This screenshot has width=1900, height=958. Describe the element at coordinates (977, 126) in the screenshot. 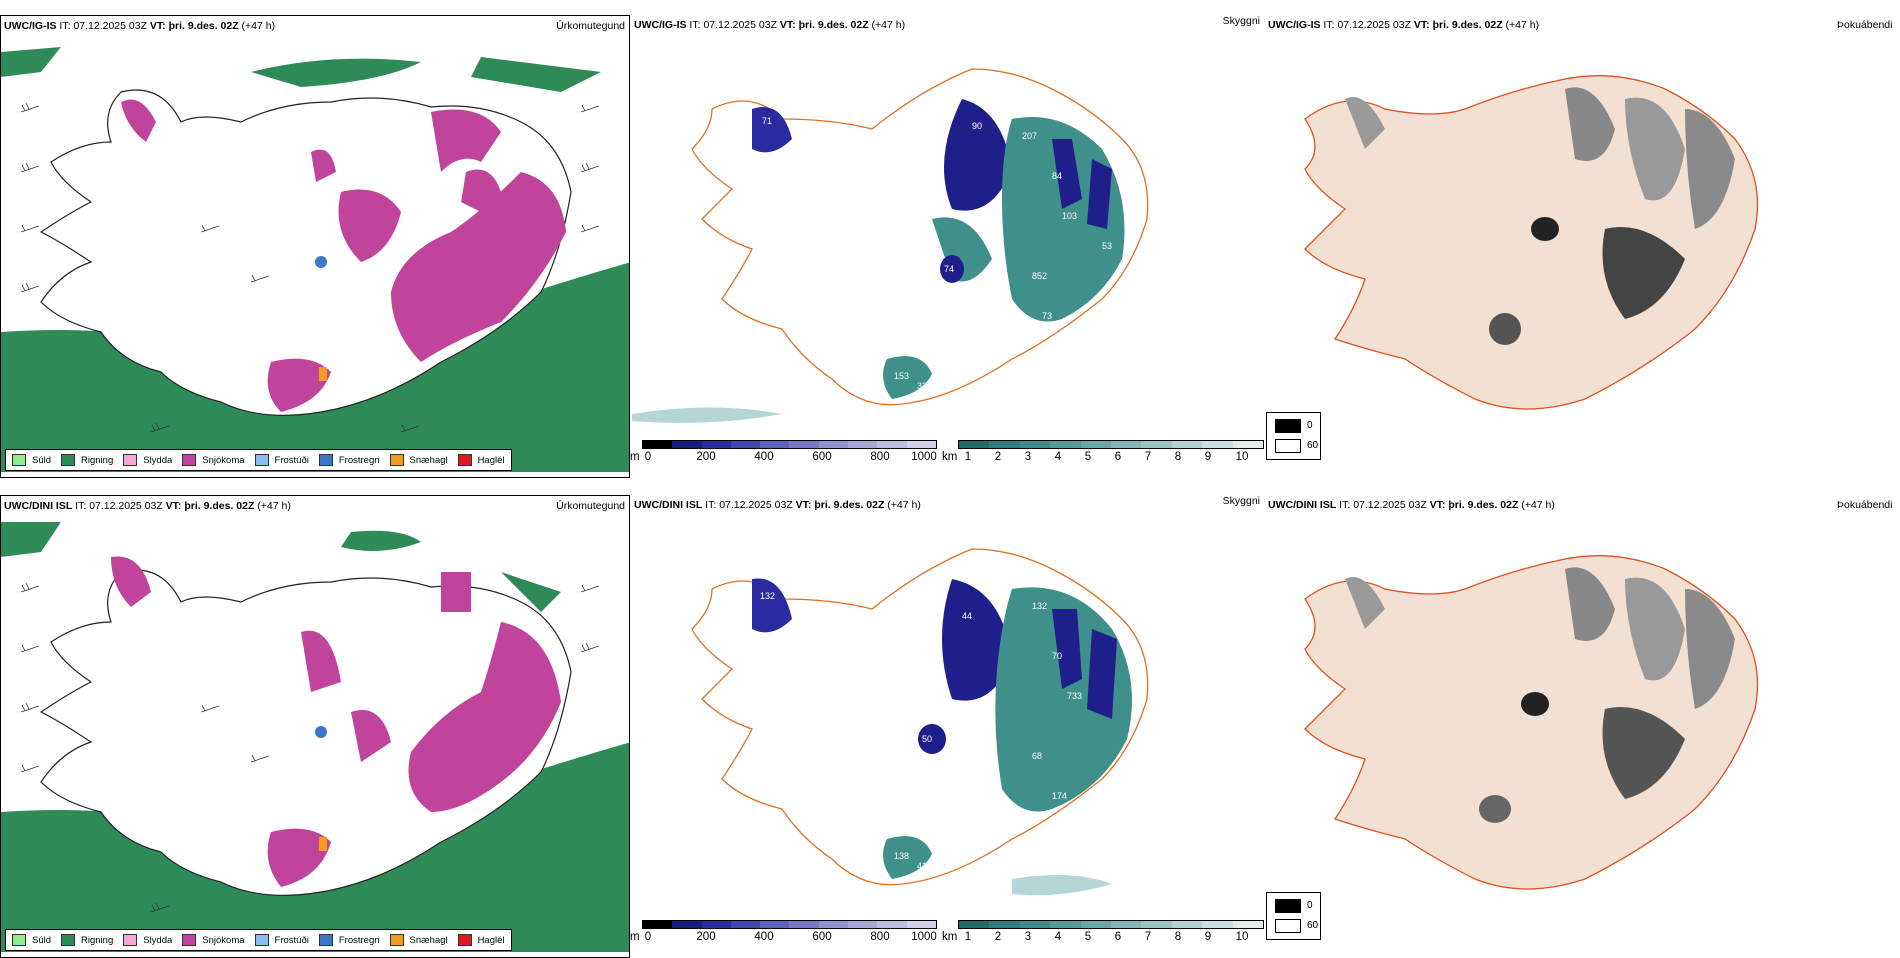

I see `svg-text: 90` at that location.